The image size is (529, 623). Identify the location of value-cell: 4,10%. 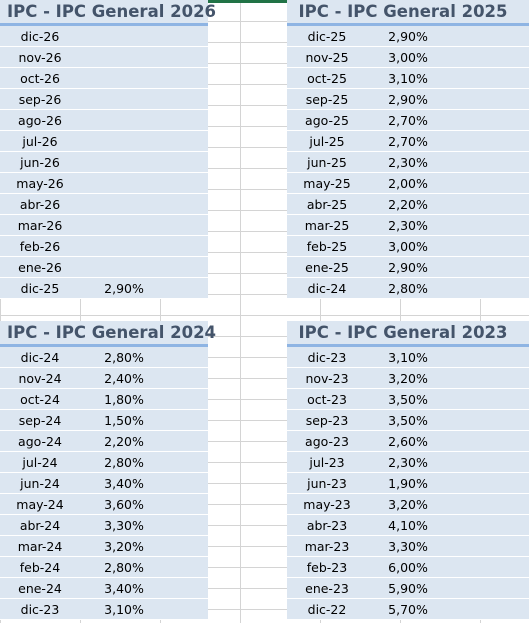
(408, 525).